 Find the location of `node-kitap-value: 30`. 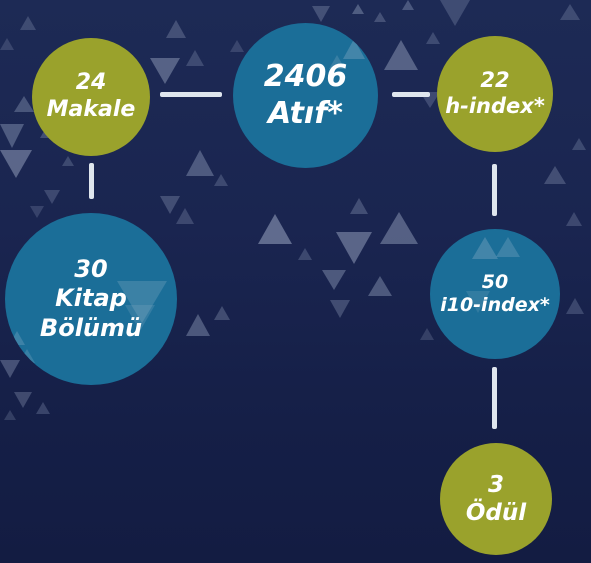

node-kitap-value: 30 is located at coordinates (91, 269).